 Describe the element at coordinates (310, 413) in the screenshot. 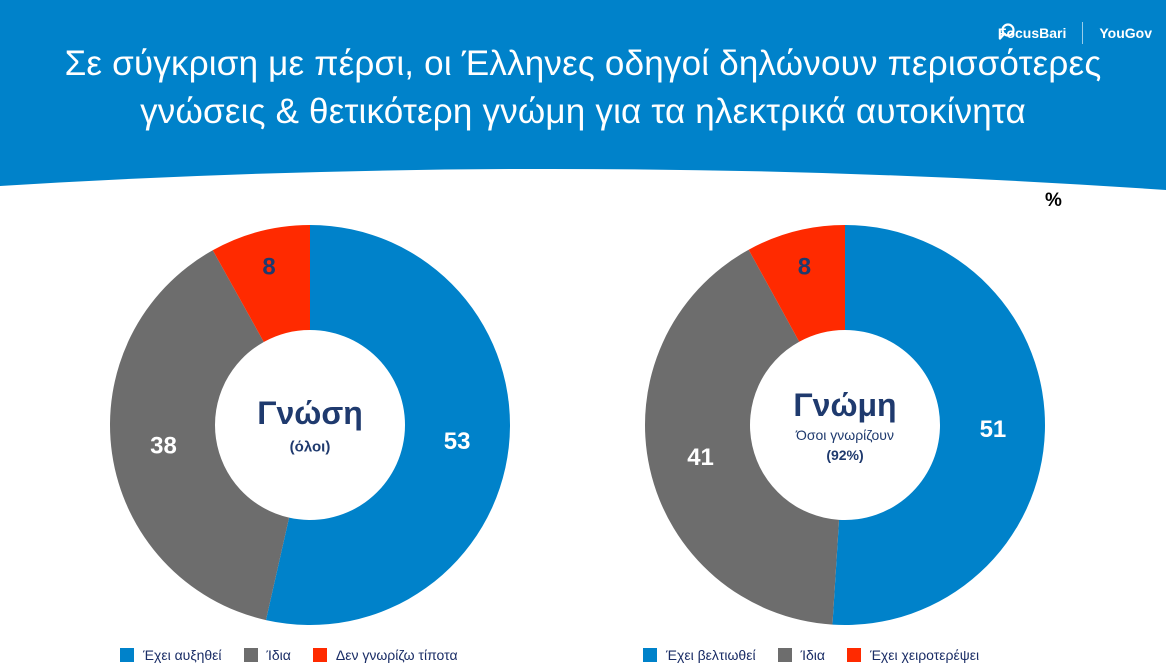

I see `center-title: Γνώση` at that location.